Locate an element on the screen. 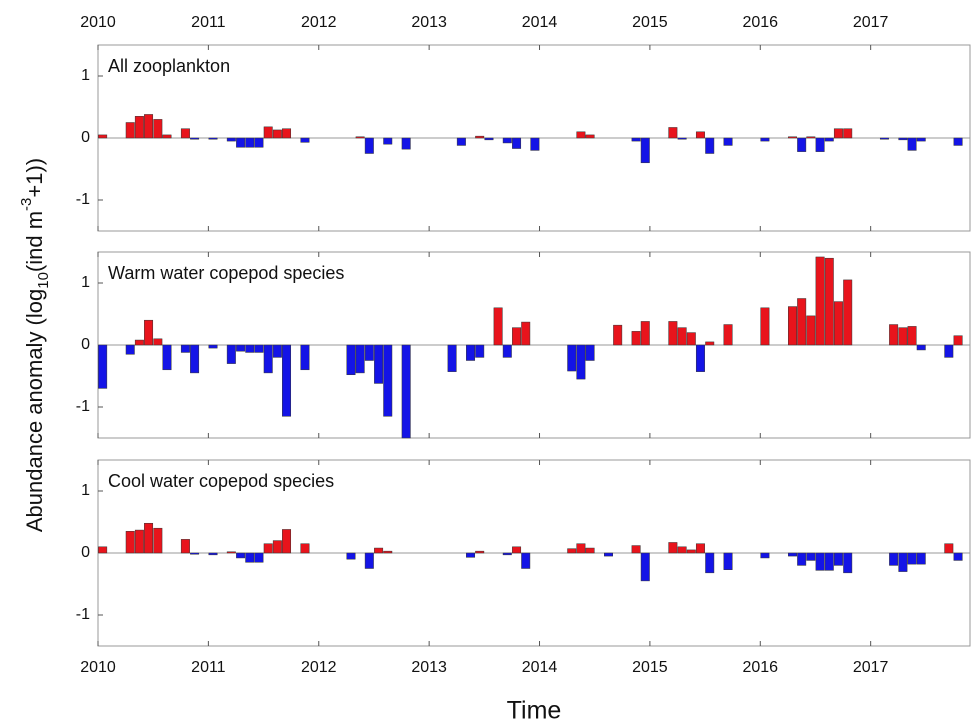 The height and width of the screenshot is (728, 973). y-tick-label: 1 is located at coordinates (85, 490).